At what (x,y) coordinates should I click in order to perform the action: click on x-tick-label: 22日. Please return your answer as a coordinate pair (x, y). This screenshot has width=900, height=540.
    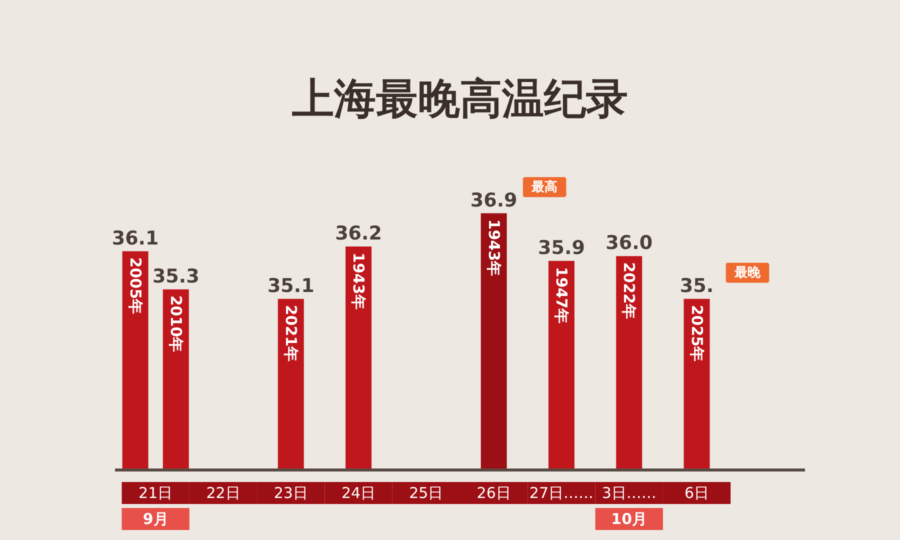
    Looking at the image, I should click on (223, 493).